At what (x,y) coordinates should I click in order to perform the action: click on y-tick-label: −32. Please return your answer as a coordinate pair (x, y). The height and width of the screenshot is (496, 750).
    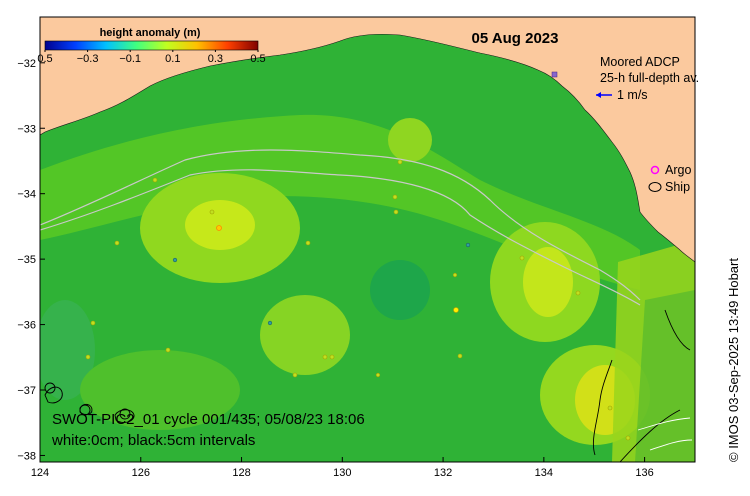
    Looking at the image, I should click on (26, 64).